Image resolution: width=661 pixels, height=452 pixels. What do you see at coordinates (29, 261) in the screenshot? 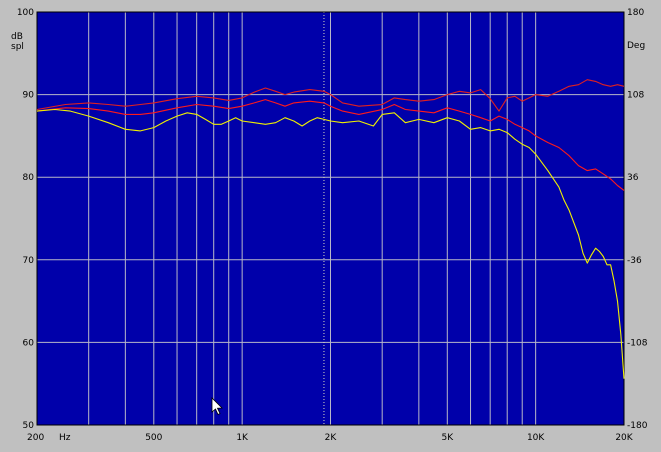
I see `y-tick-label: 70` at bounding box center [29, 261].